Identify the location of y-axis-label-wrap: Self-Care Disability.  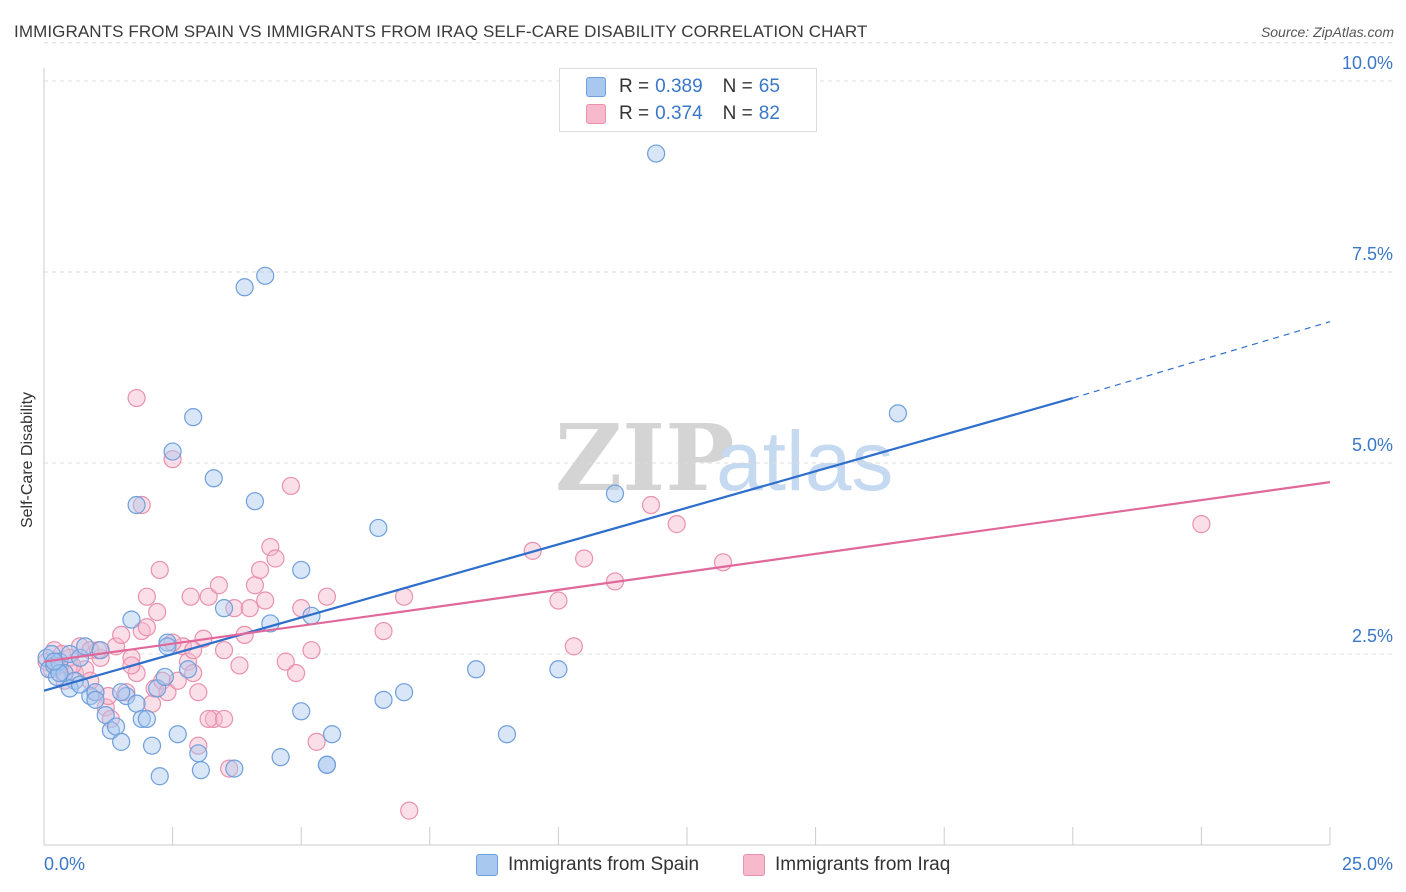
(28, 460).